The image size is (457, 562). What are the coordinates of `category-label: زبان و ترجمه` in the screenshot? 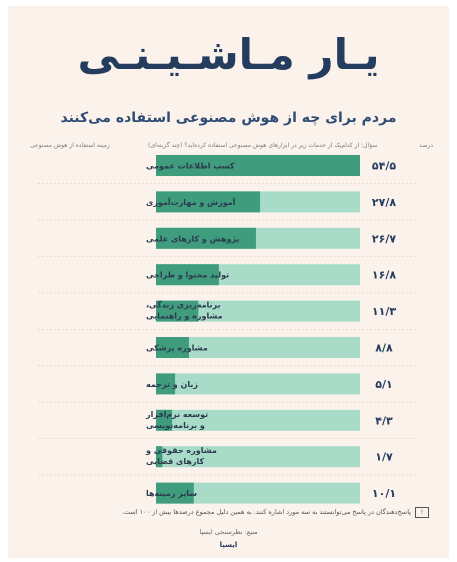 It's located at (172, 384).